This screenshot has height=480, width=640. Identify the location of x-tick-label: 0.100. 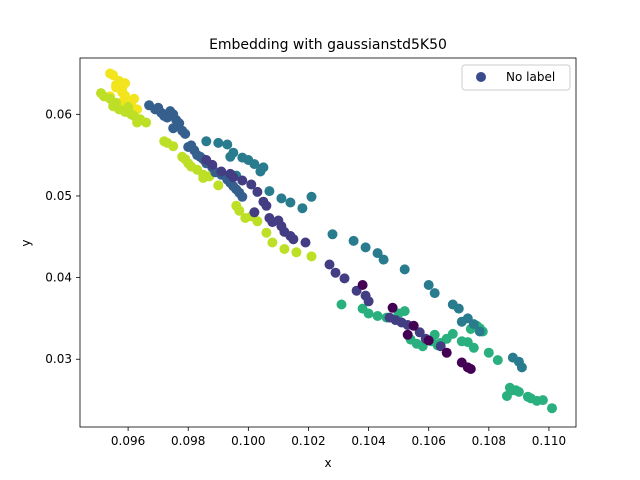
(248, 441).